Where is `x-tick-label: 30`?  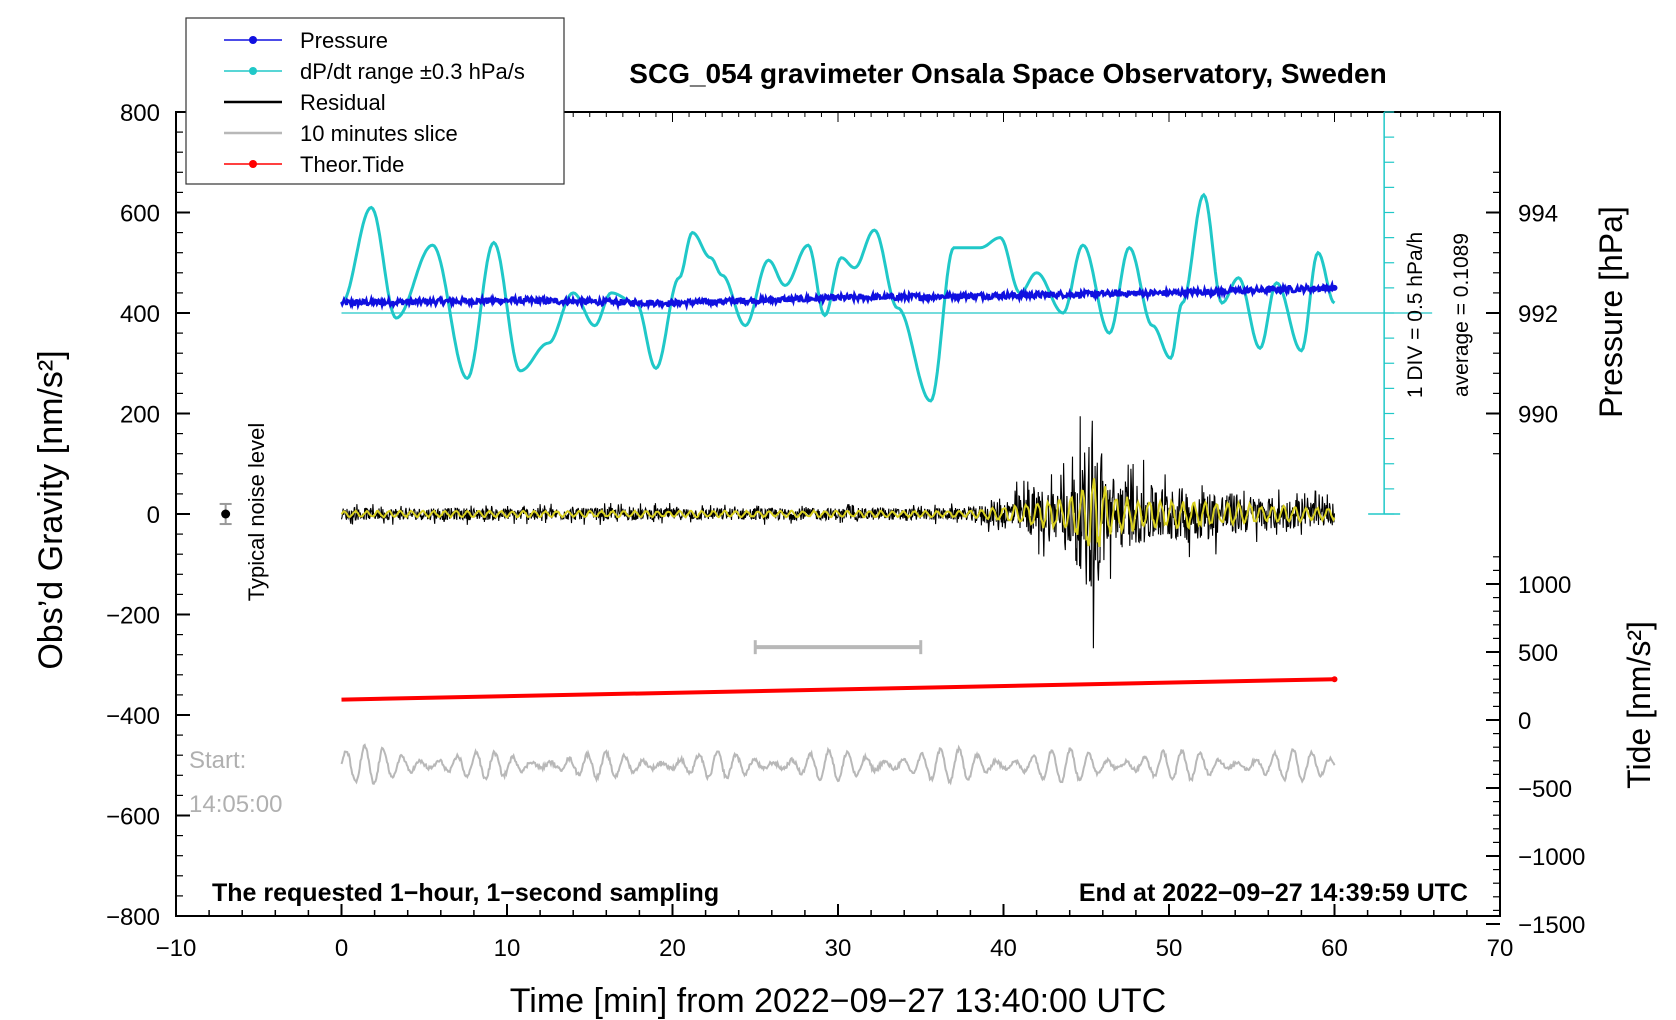
x-tick-label: 30 is located at coordinates (838, 948).